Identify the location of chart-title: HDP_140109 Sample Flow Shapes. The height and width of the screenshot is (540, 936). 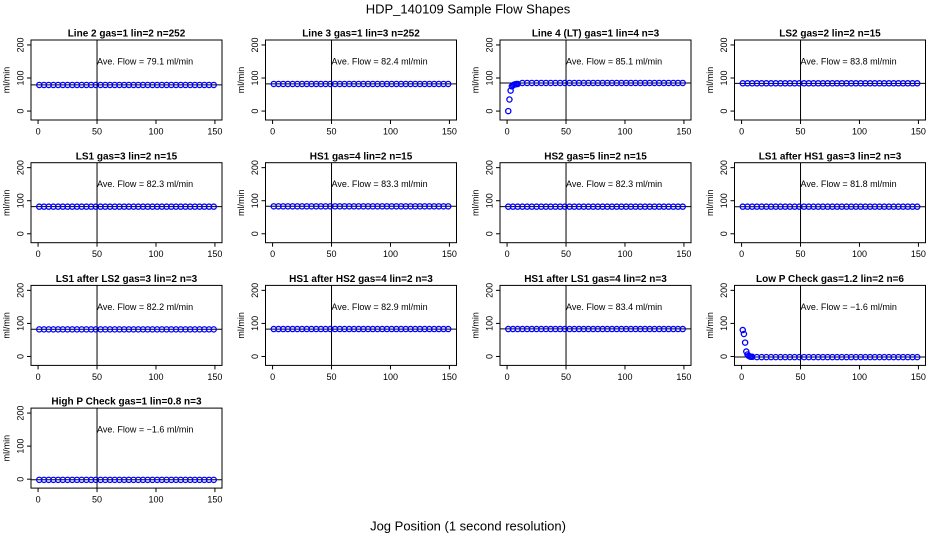
(468, 8).